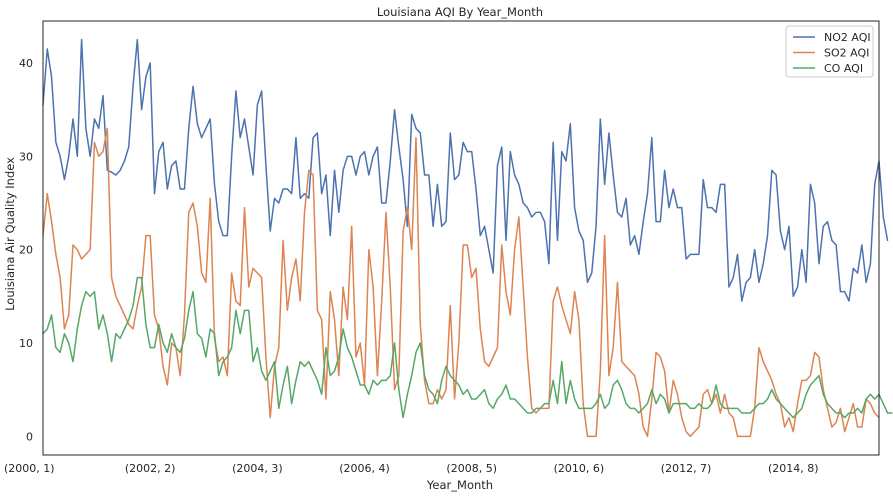 The image size is (893, 496). I want to click on legend-box, so click(829, 51).